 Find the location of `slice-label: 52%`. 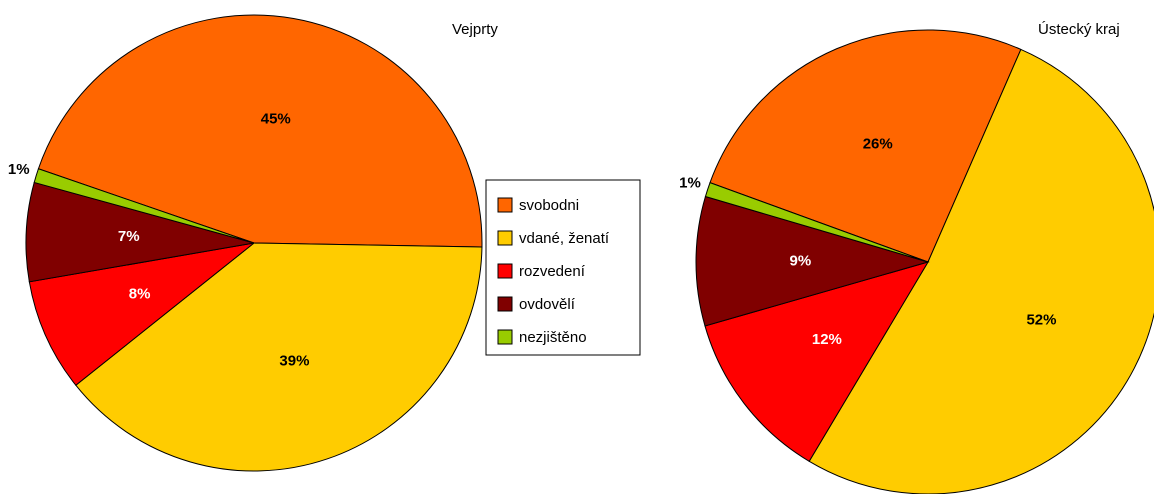

slice-label: 52% is located at coordinates (1041, 319).